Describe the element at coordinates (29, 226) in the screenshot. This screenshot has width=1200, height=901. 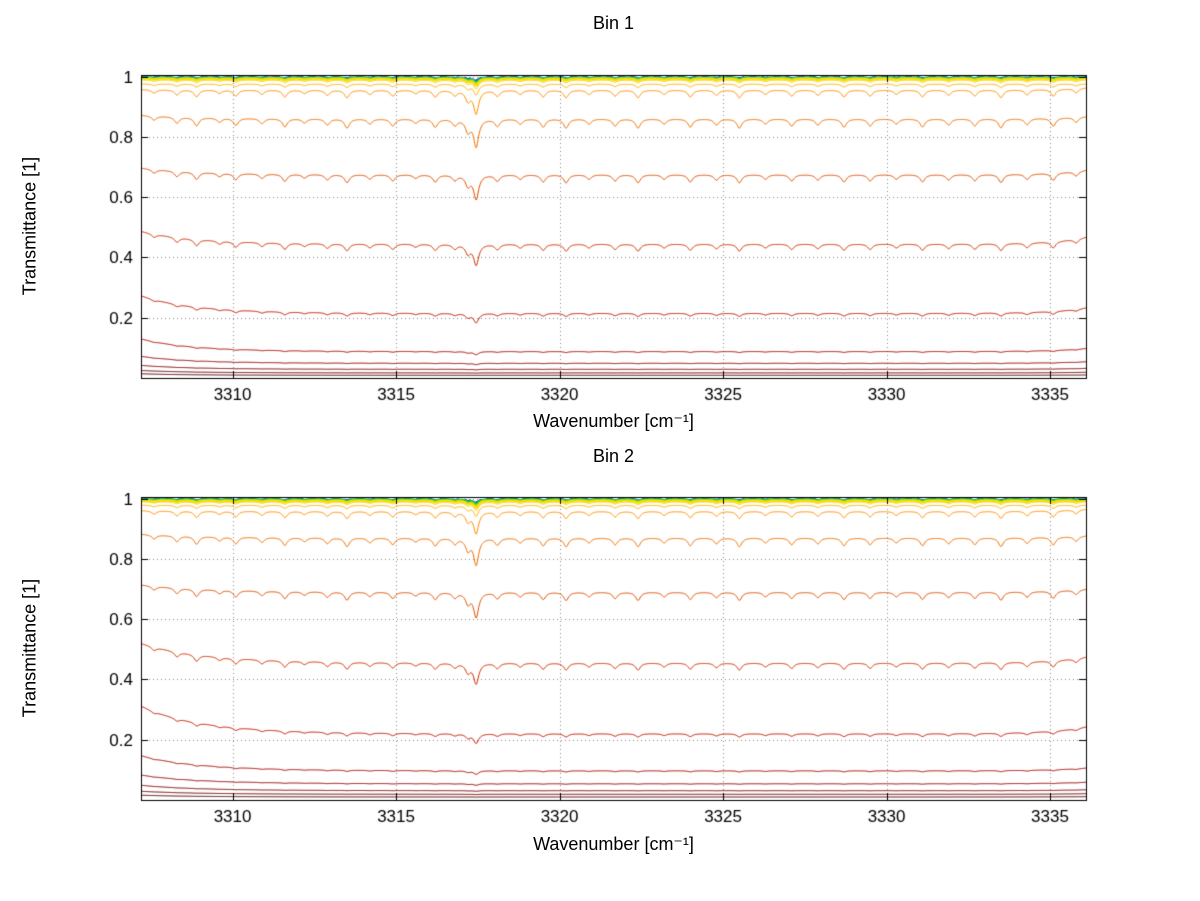
I see `subplot1-ylabel: Transmittance [1]` at that location.